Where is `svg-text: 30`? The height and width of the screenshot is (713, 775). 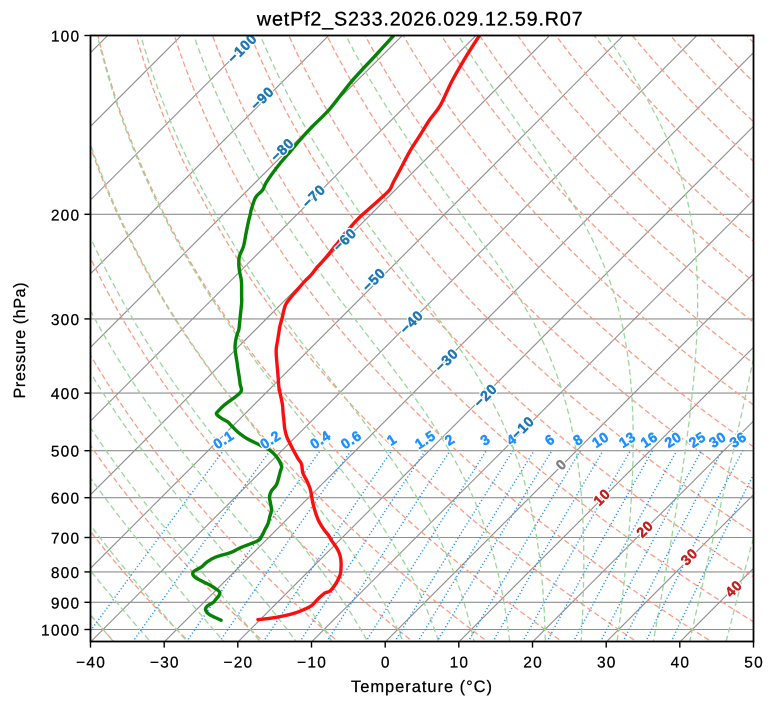
svg-text: 30 is located at coordinates (607, 663).